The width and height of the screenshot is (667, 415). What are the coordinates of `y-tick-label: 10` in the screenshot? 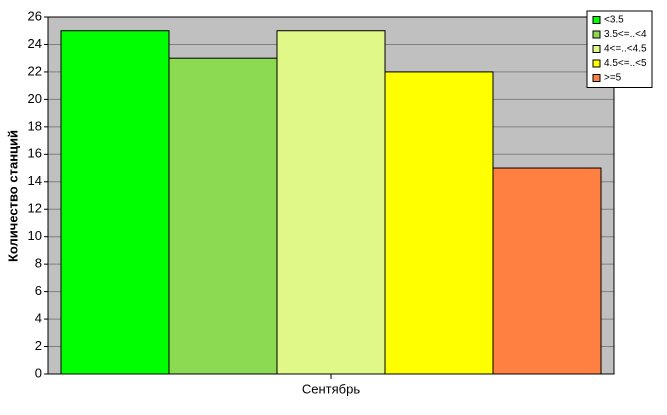 It's located at (35, 235).